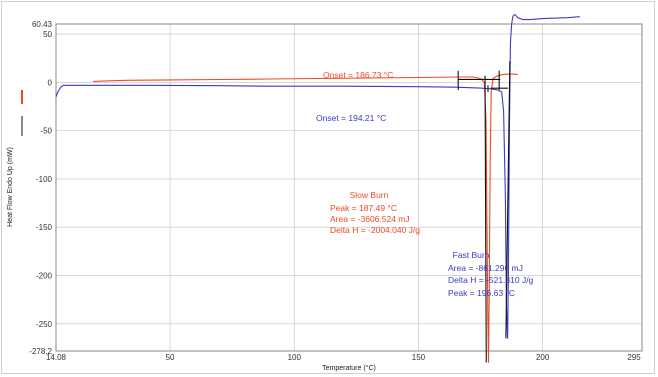  I want to click on fast-burn-area: Area = -861.296 mJ, so click(485, 268).